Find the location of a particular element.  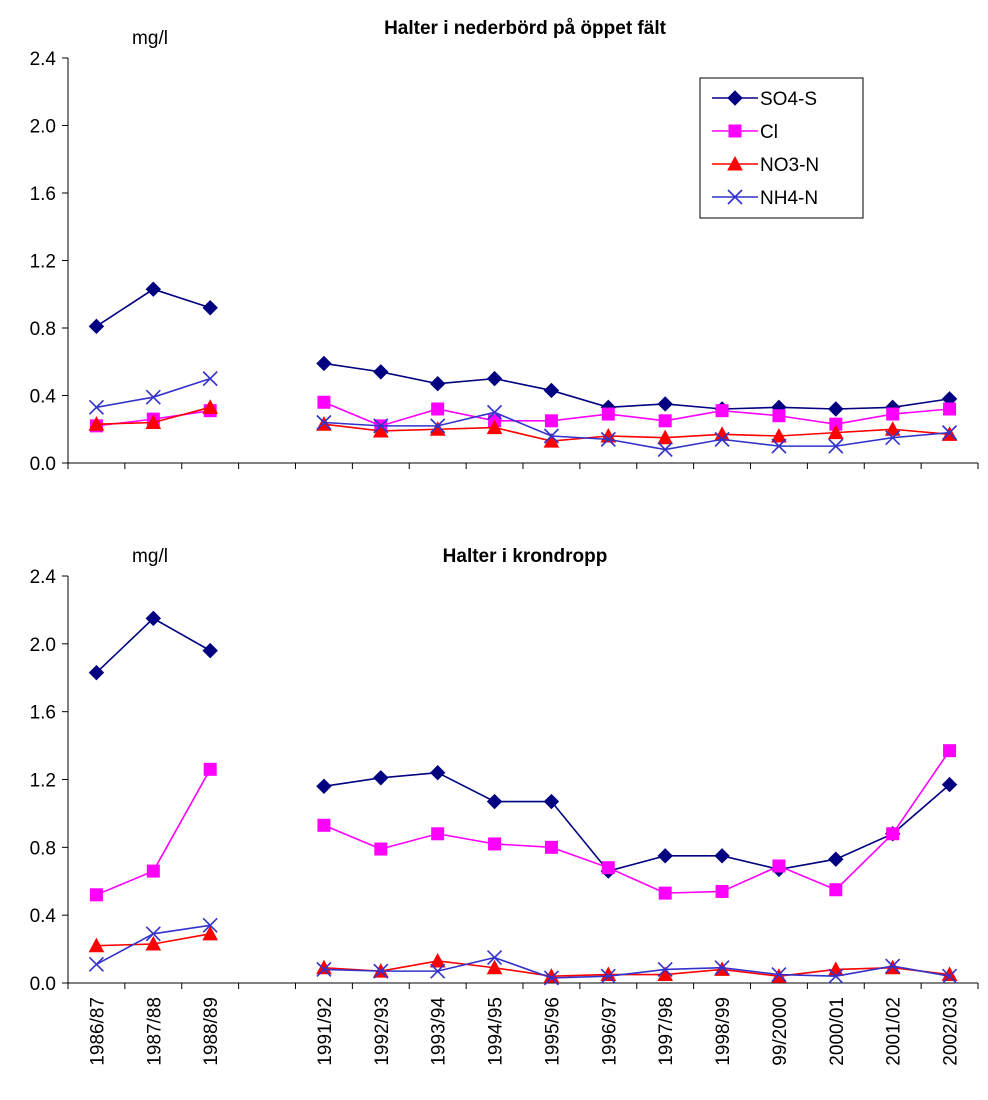

y-tick-label: 1.2 is located at coordinates (43, 781).